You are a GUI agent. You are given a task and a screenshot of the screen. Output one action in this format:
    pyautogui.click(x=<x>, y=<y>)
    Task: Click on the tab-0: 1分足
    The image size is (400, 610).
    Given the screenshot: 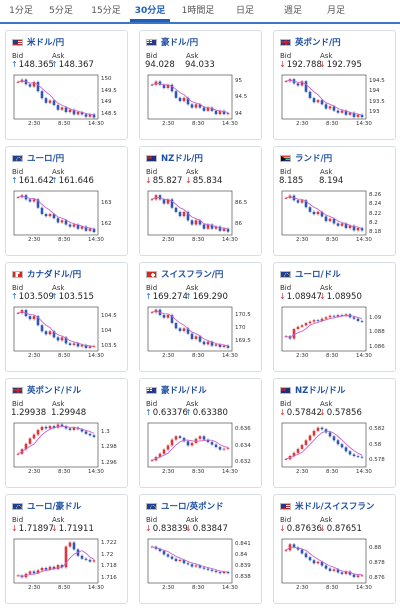 What is the action you would take?
    pyautogui.click(x=21, y=11)
    